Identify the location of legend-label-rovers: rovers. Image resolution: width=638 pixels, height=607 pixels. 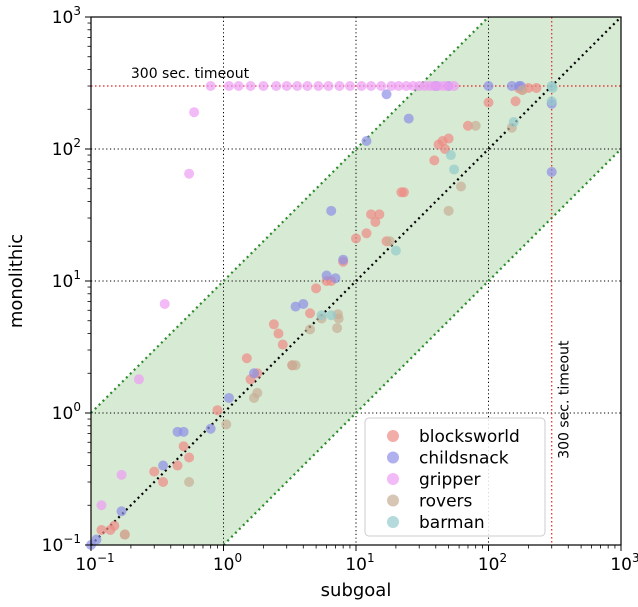
(446, 502).